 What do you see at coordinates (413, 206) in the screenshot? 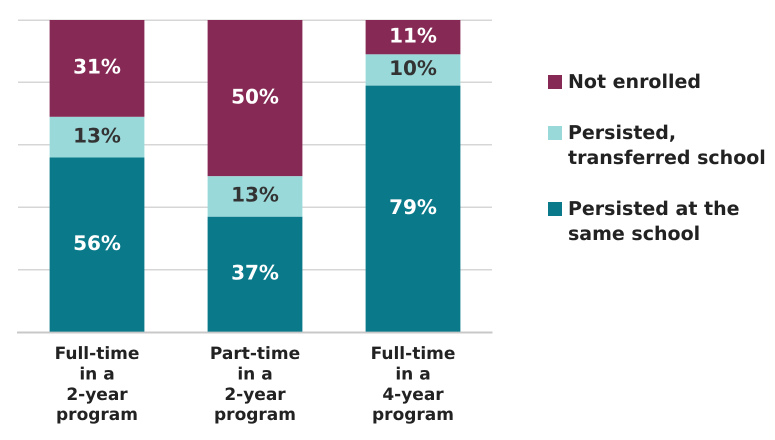
I see `data-label: 79%` at bounding box center [413, 206].